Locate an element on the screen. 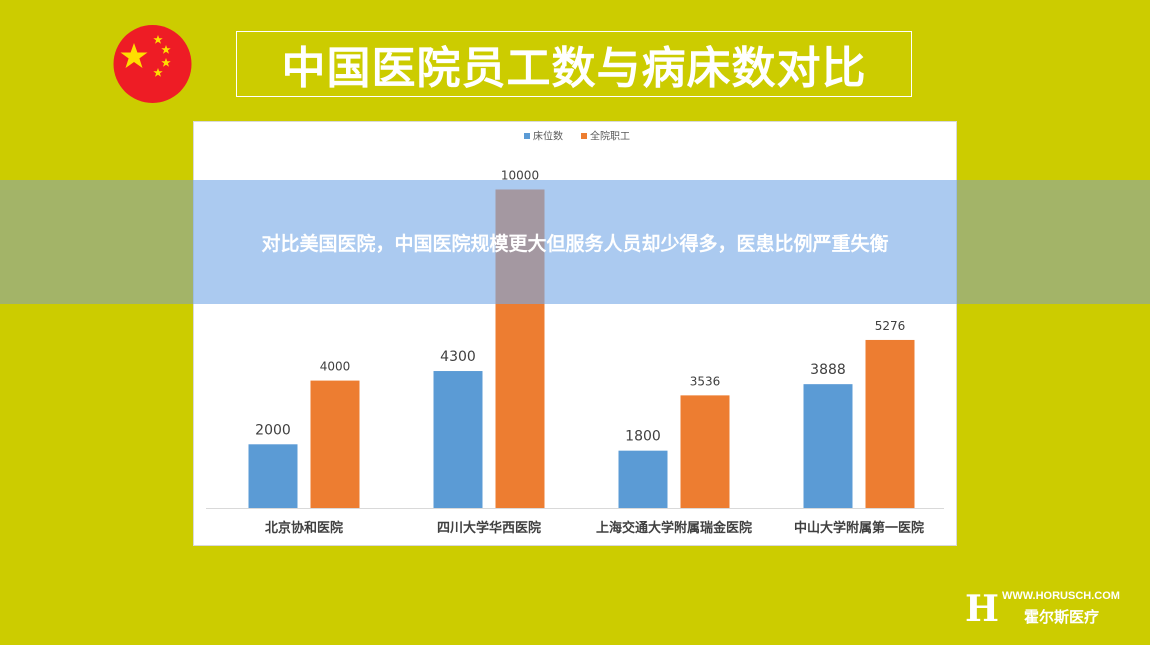  horus-logo-icon: H is located at coordinates (982, 608).